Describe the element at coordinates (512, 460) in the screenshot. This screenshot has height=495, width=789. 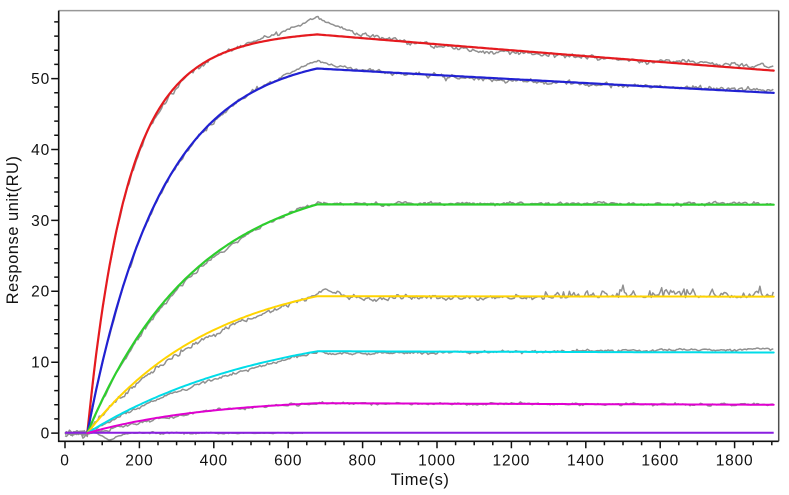
I see `svg-text: 1200` at that location.